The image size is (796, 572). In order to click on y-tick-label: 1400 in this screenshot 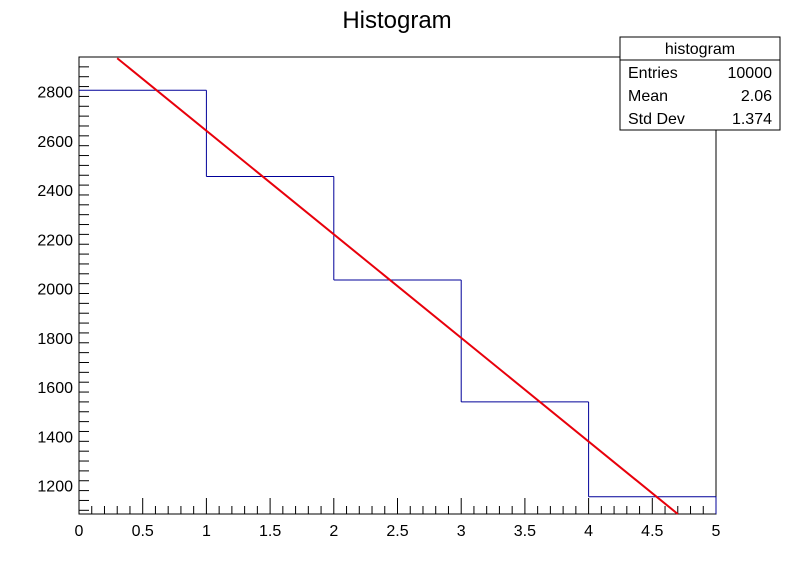, I will do `click(55, 437)`.